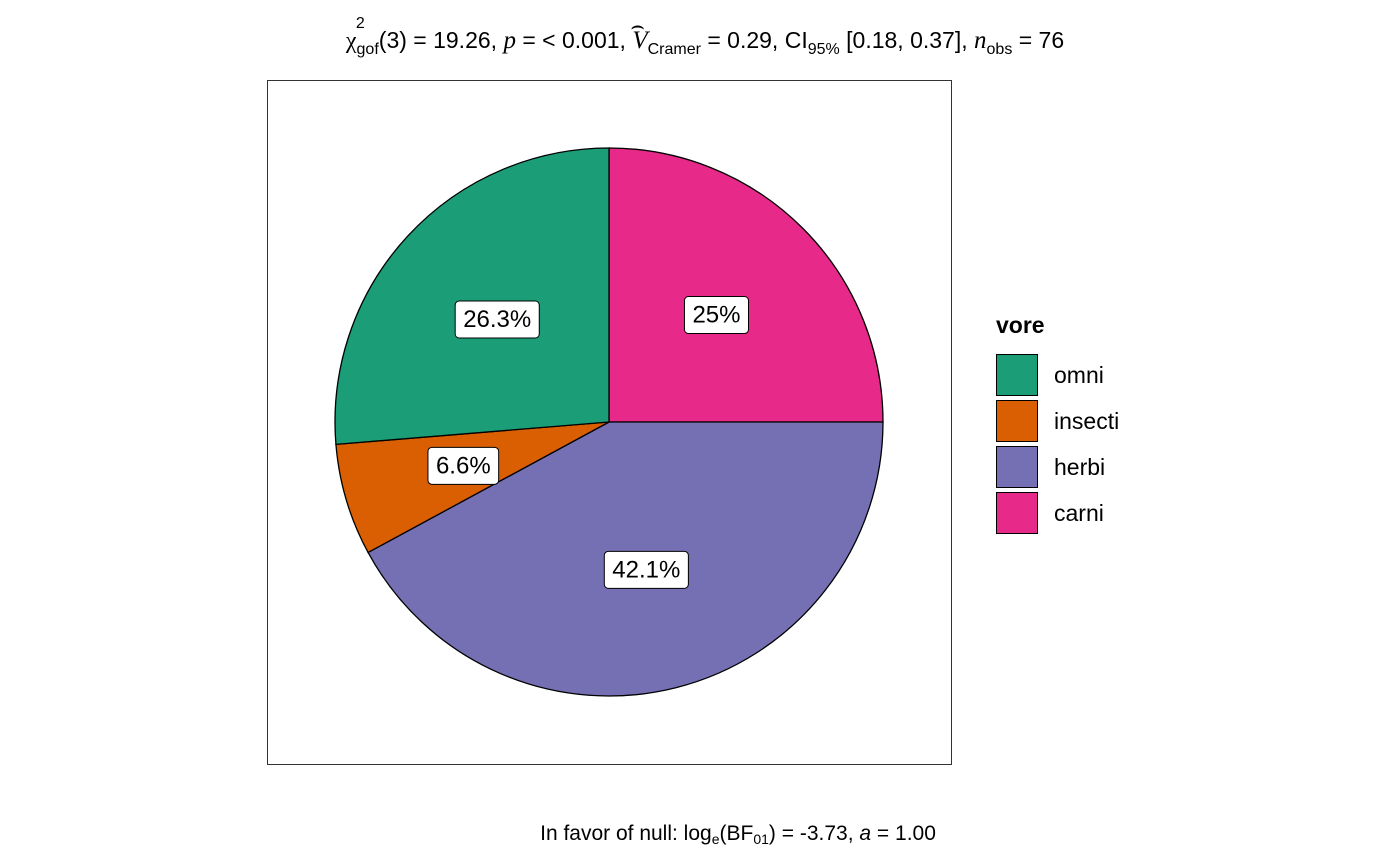  Describe the element at coordinates (903, 833) in the screenshot. I see `caption-a-value: = 1.00` at that location.